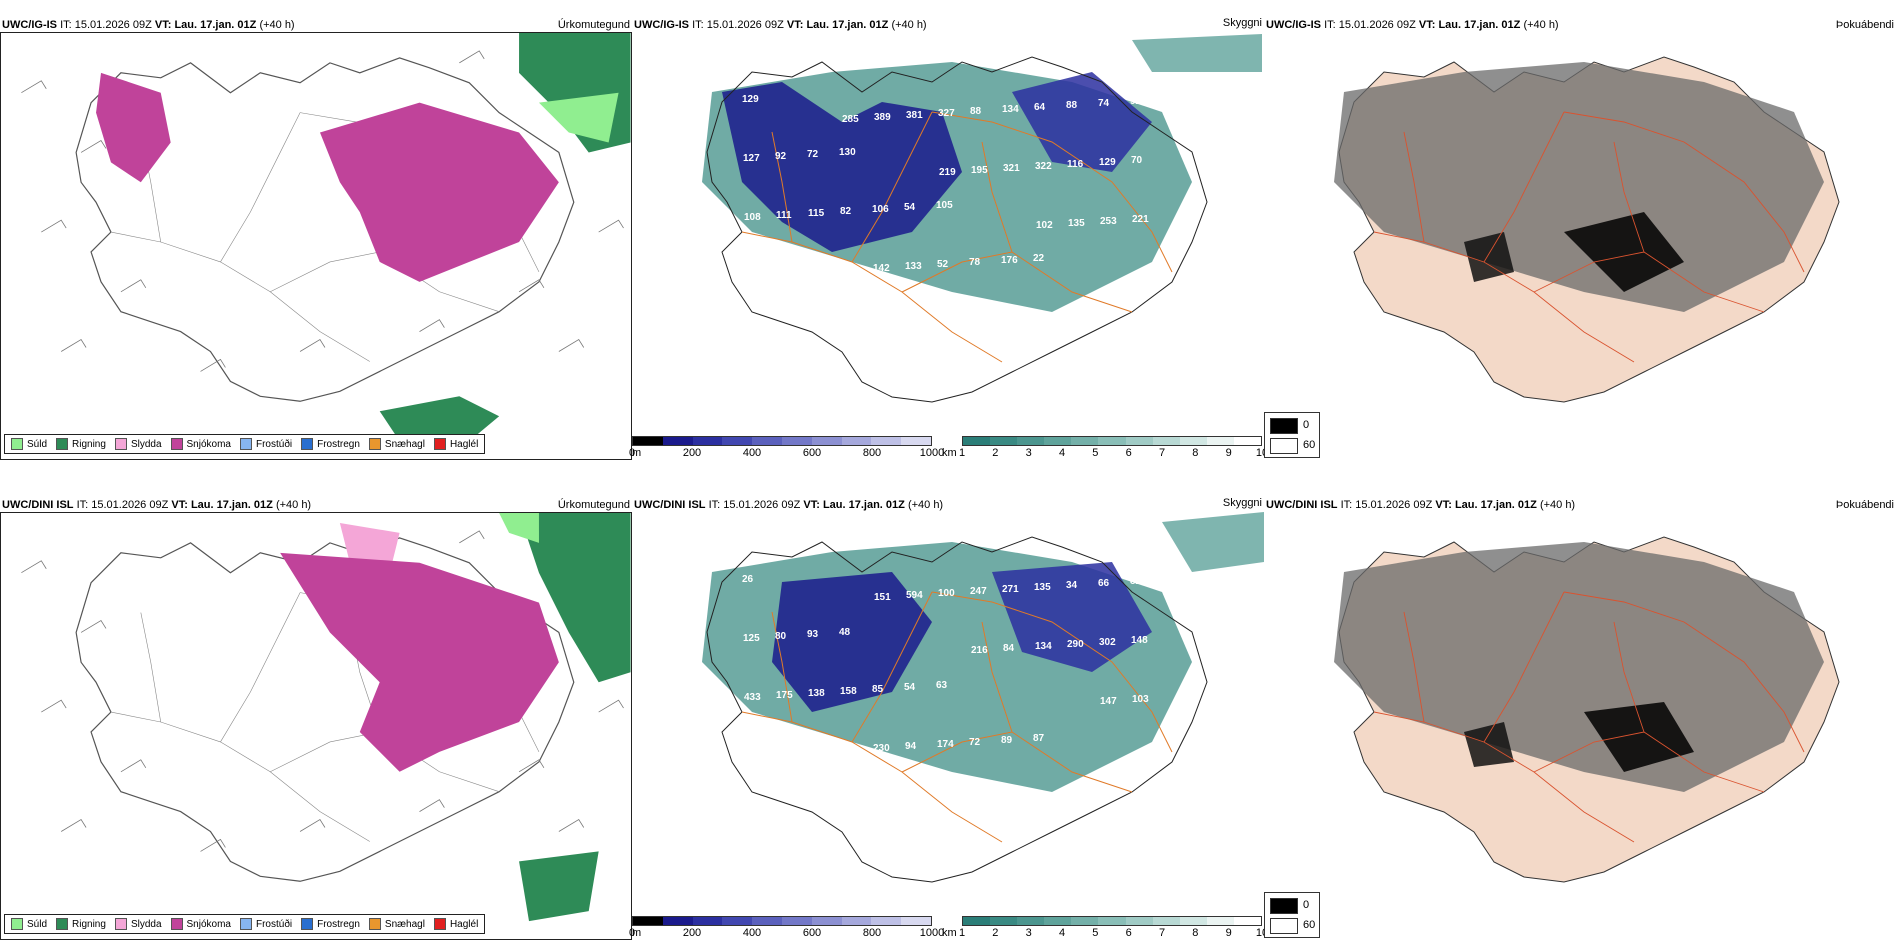 The width and height of the screenshot is (1900, 950). What do you see at coordinates (1128, 933) in the screenshot?
I see `visibility-colorbar-tick: 6` at bounding box center [1128, 933].